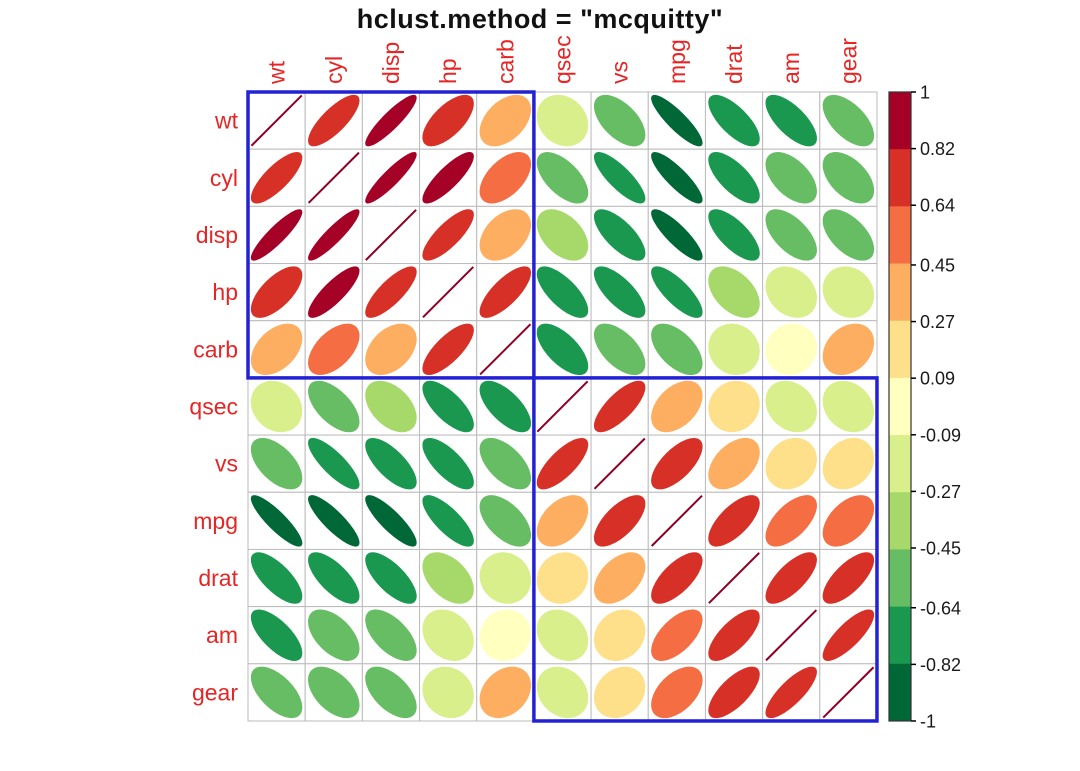 The height and width of the screenshot is (771, 1080). What do you see at coordinates (791, 178) in the screenshot?
I see `corr-ellipse-cyl-am` at bounding box center [791, 178].